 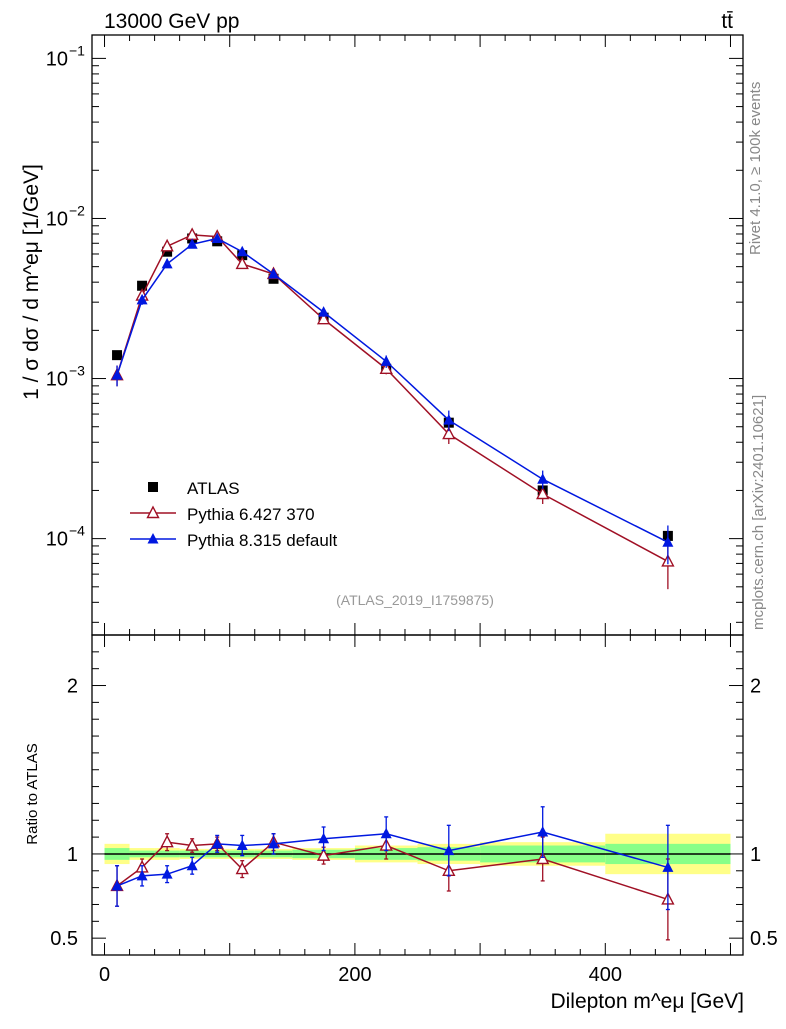 I want to click on y-tick-label-exponent: −1, so click(x=77, y=50).